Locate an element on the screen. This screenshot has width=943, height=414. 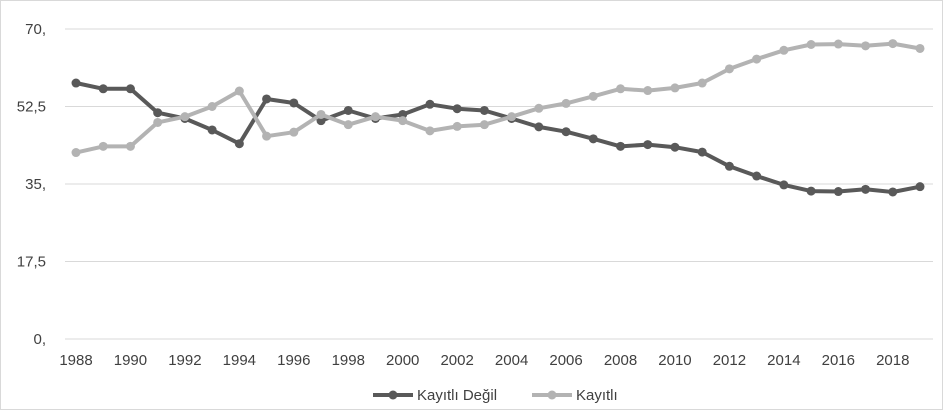
legend: Kayıtlı Değil Kayıtlı is located at coordinates (495, 395).